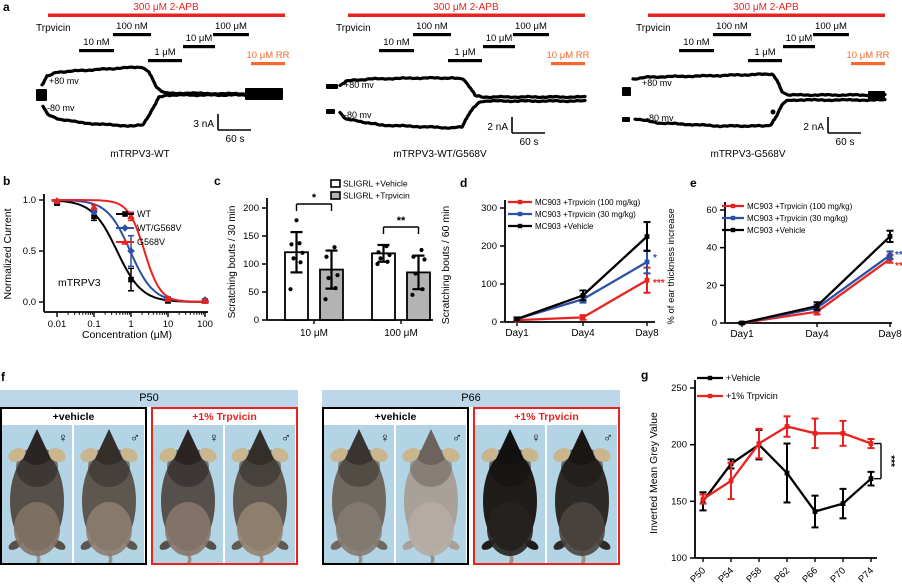  Describe the element at coordinates (588, 202) in the screenshot. I see `legend-label: MC903 +Trpvicin (100 mg/kg)` at that location.